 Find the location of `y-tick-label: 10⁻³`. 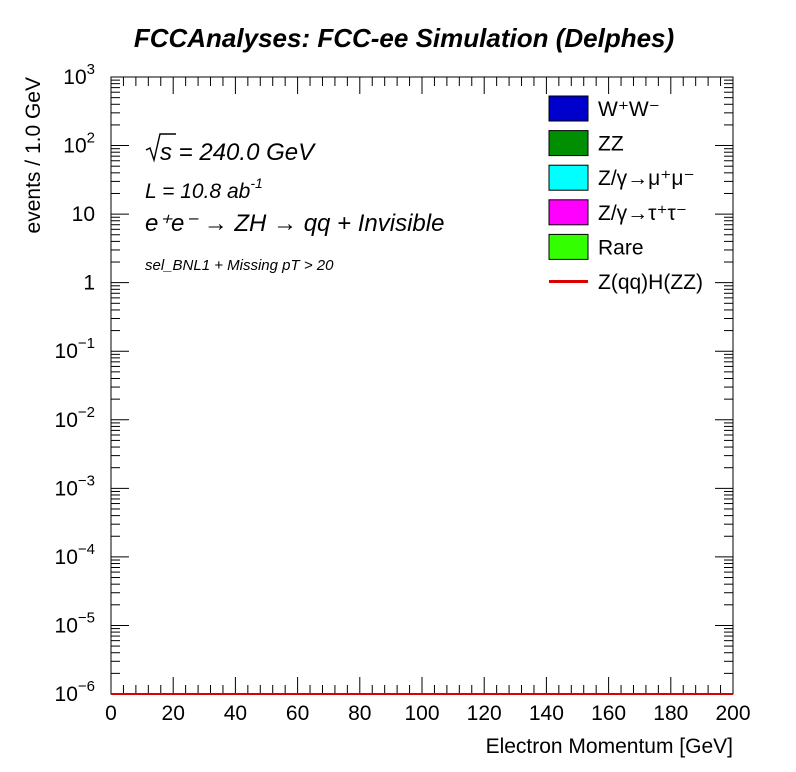

y-tick-label: 10⁻³ is located at coordinates (75, 486).